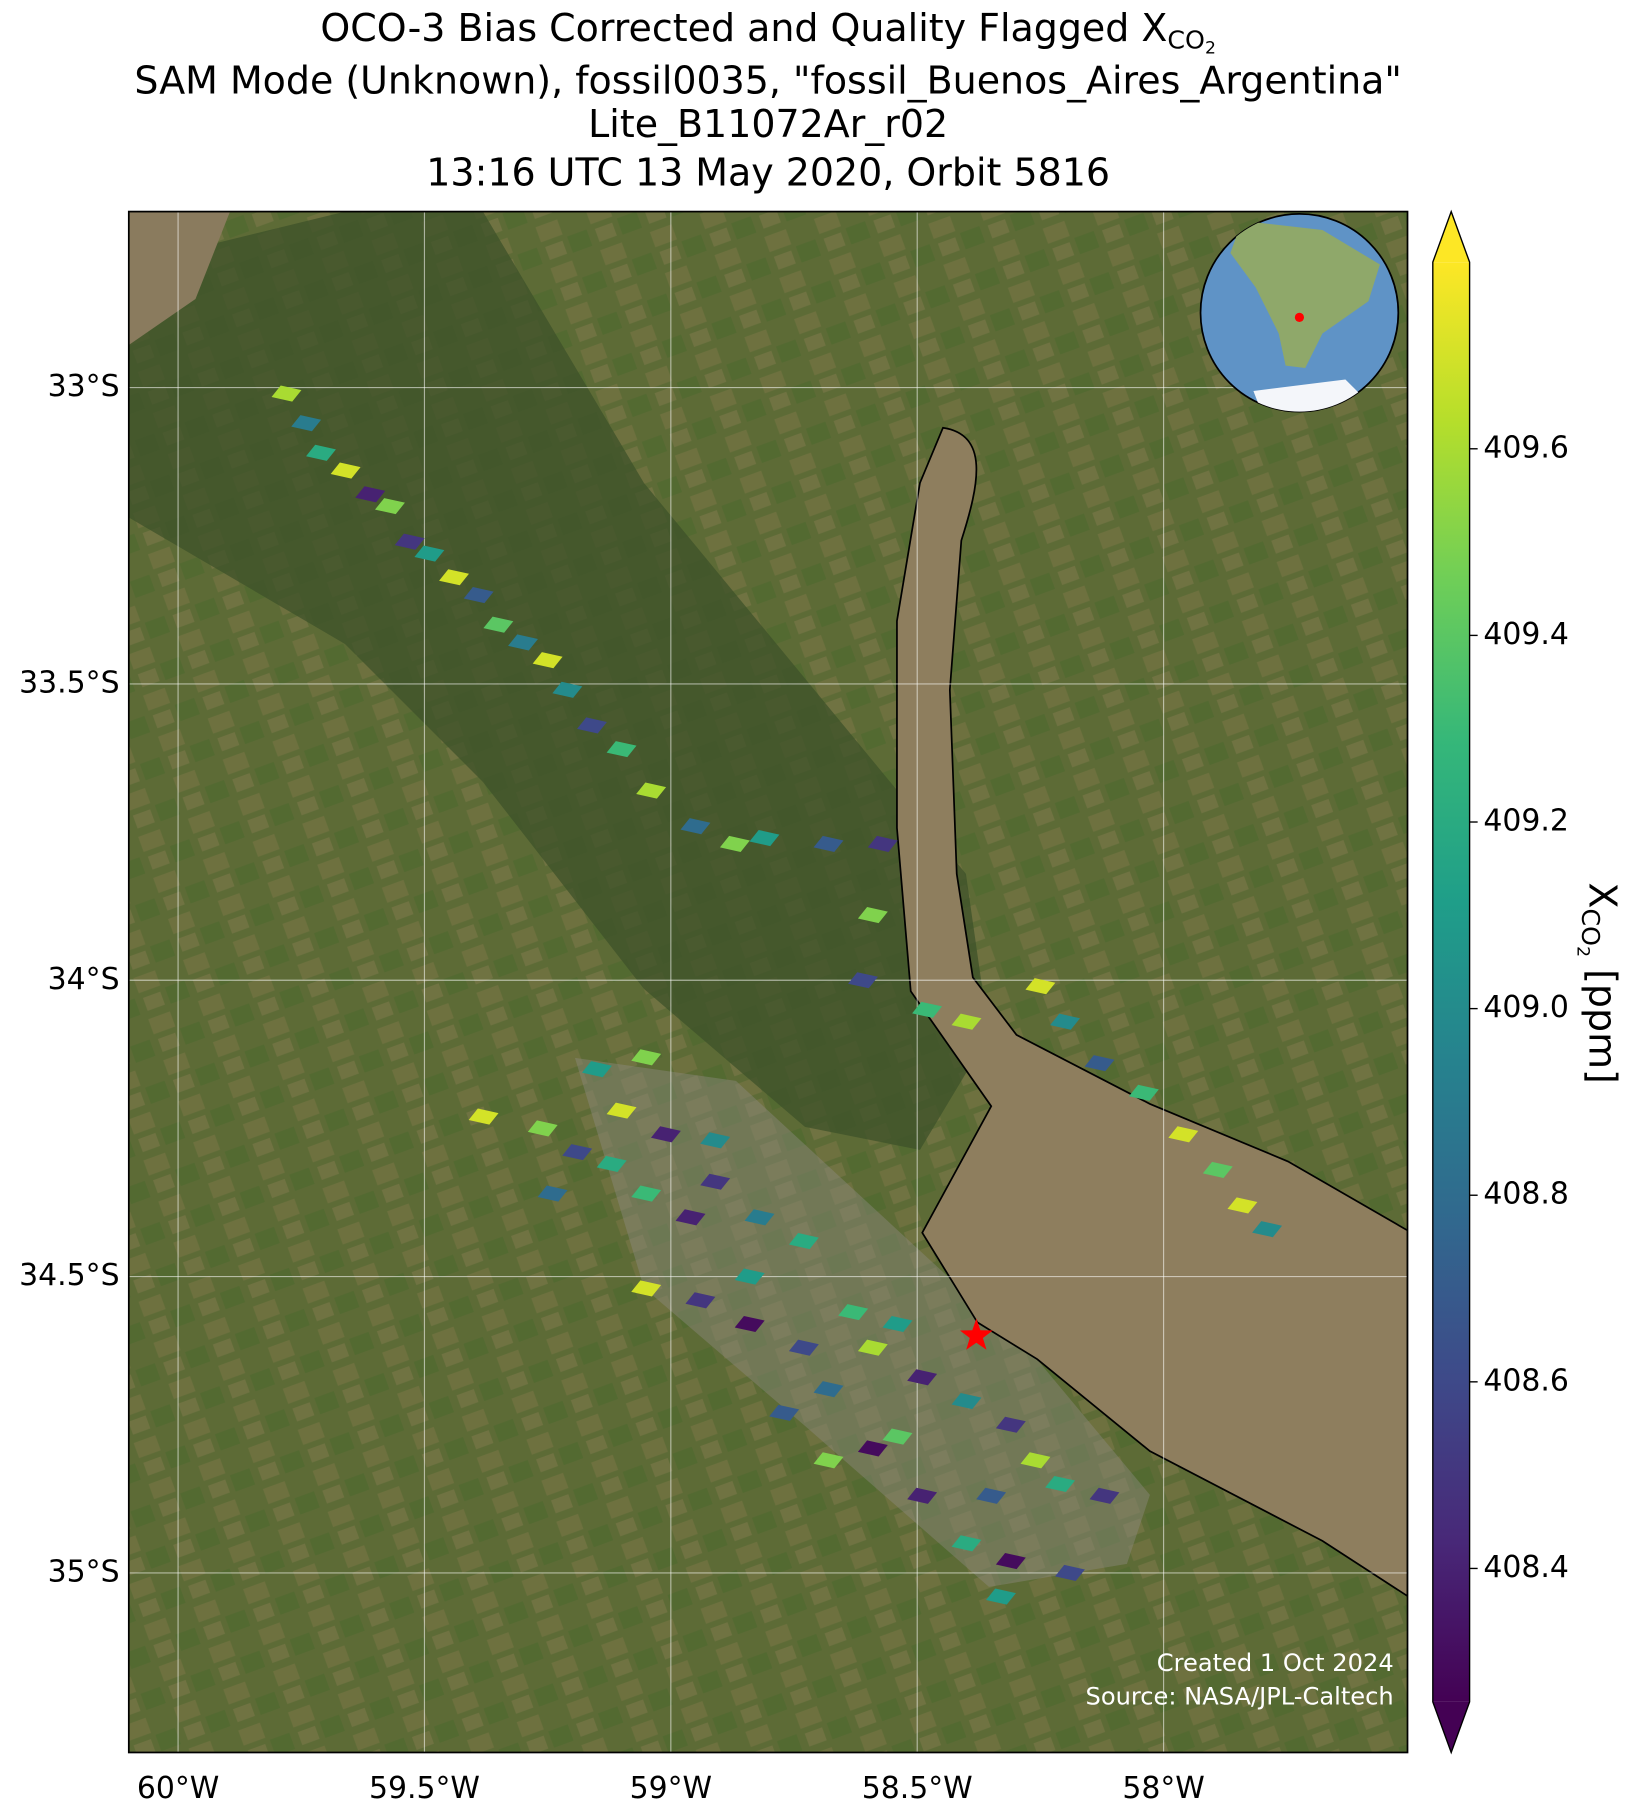 The width and height of the screenshot is (1626, 1801). Describe the element at coordinates (1240, 1696) in the screenshot. I see `credit: Source: NASA/JPL-Caltech` at that location.